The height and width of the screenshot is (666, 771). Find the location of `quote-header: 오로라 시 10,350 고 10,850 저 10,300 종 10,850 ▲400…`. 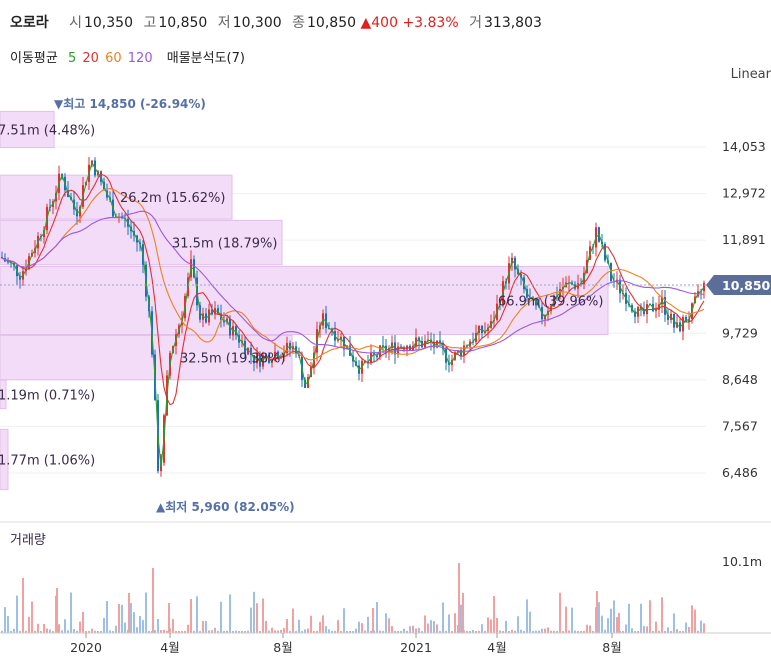

quote-header: 오로라 시 10,350 고 10,850 저 10,300 종 10,850 ▲400… is located at coordinates (276, 22).